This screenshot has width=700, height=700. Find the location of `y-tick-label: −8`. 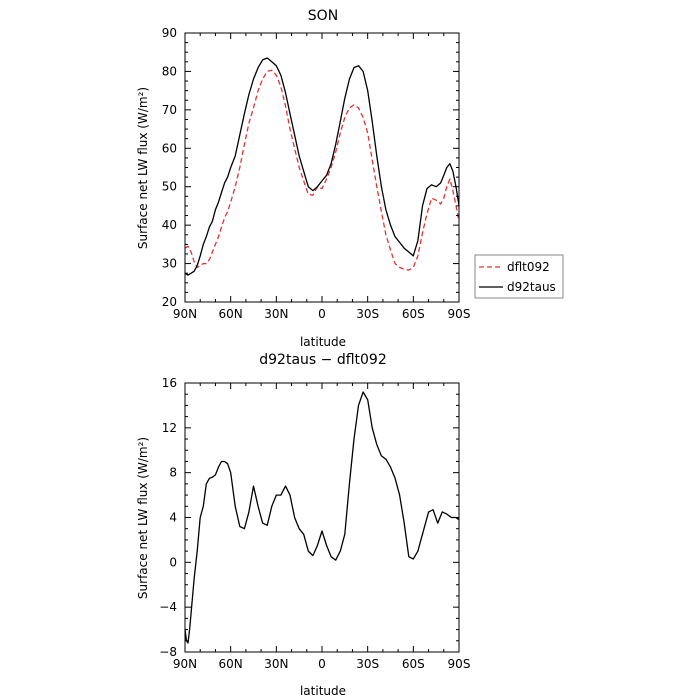

y-tick-label: −8 is located at coordinates (168, 652).